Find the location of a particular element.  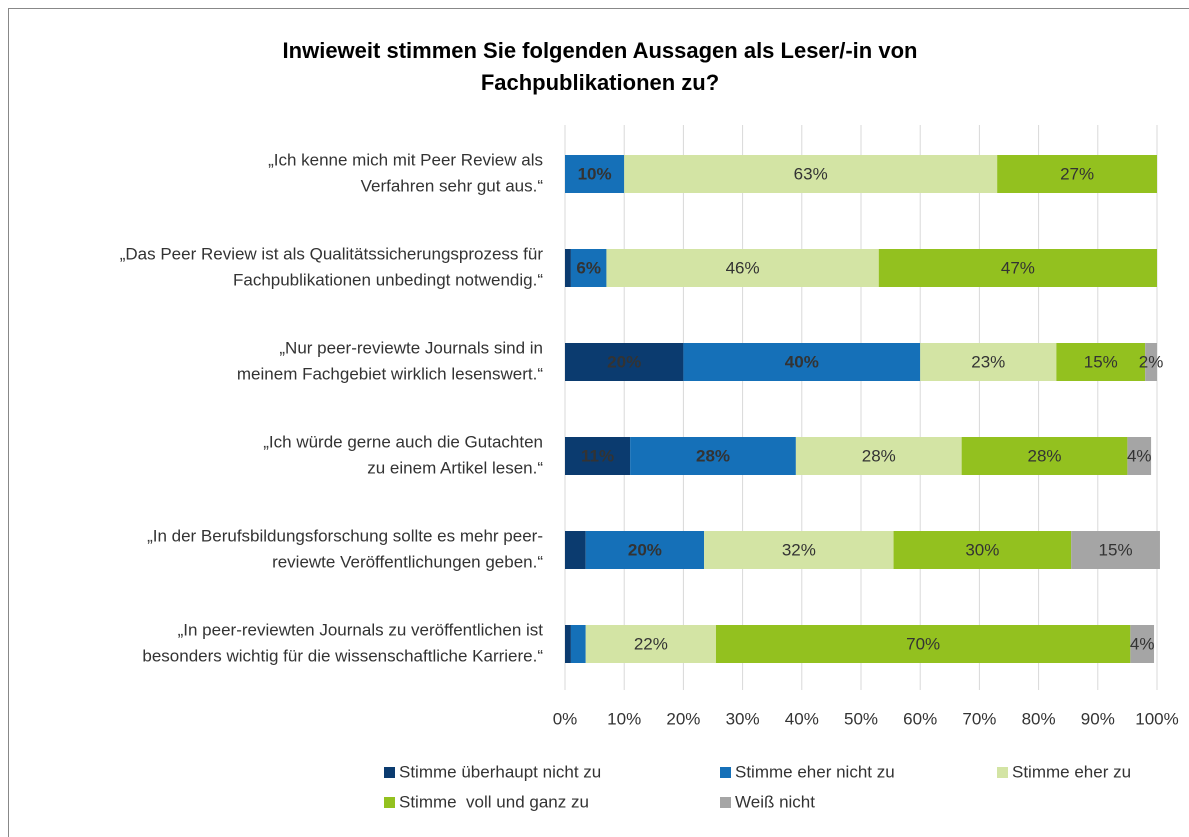

data-label: 6% is located at coordinates (588, 267).